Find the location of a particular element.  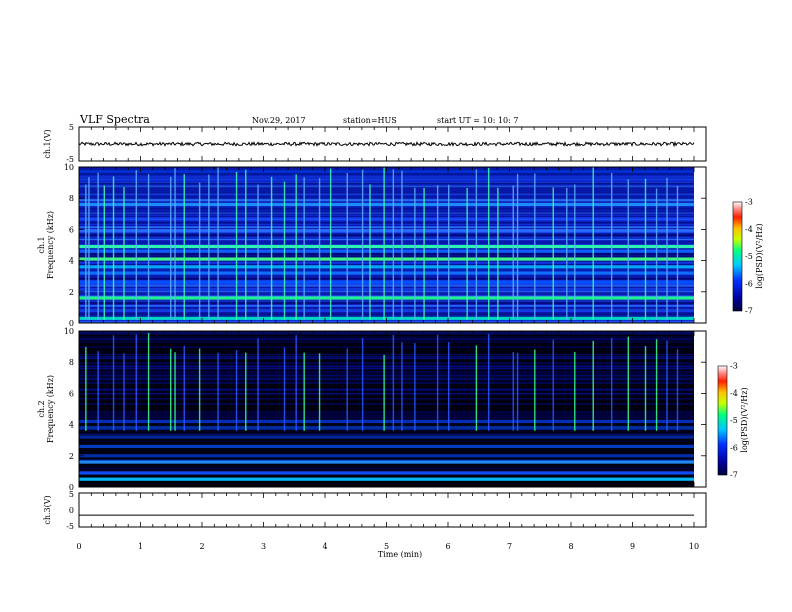

ch1-colorbar-tick-labels: -3 -4 -5 -6 -7 is located at coordinates (749, 257).